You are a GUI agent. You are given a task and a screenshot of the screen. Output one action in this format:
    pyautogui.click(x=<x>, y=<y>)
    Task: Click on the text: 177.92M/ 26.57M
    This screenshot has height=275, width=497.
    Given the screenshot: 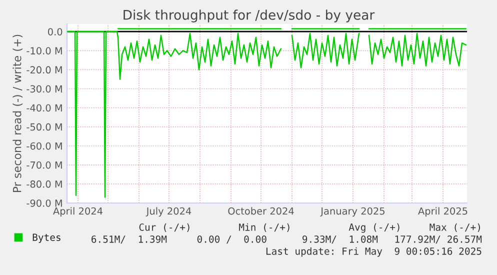 What is the action you would take?
    pyautogui.click(x=438, y=239)
    